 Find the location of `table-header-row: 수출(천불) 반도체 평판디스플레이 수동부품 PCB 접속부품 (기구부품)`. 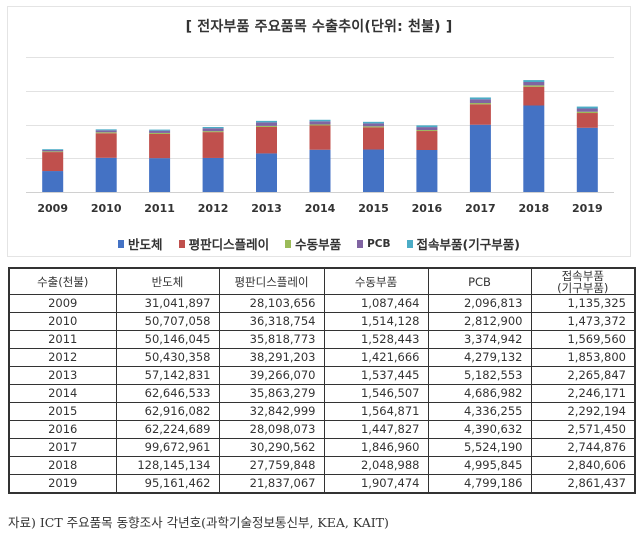

table-header-row: 수출(천불) 반도체 평판디스플레이 수동부품 PCB 접속부품 (기구부품) is located at coordinates (322, 281).